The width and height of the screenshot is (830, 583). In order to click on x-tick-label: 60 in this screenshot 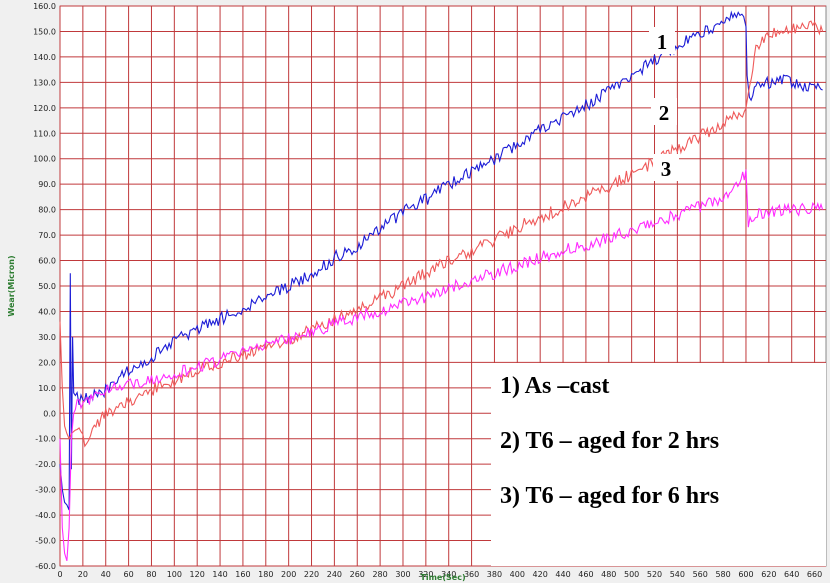, I will do `click(129, 574)`.